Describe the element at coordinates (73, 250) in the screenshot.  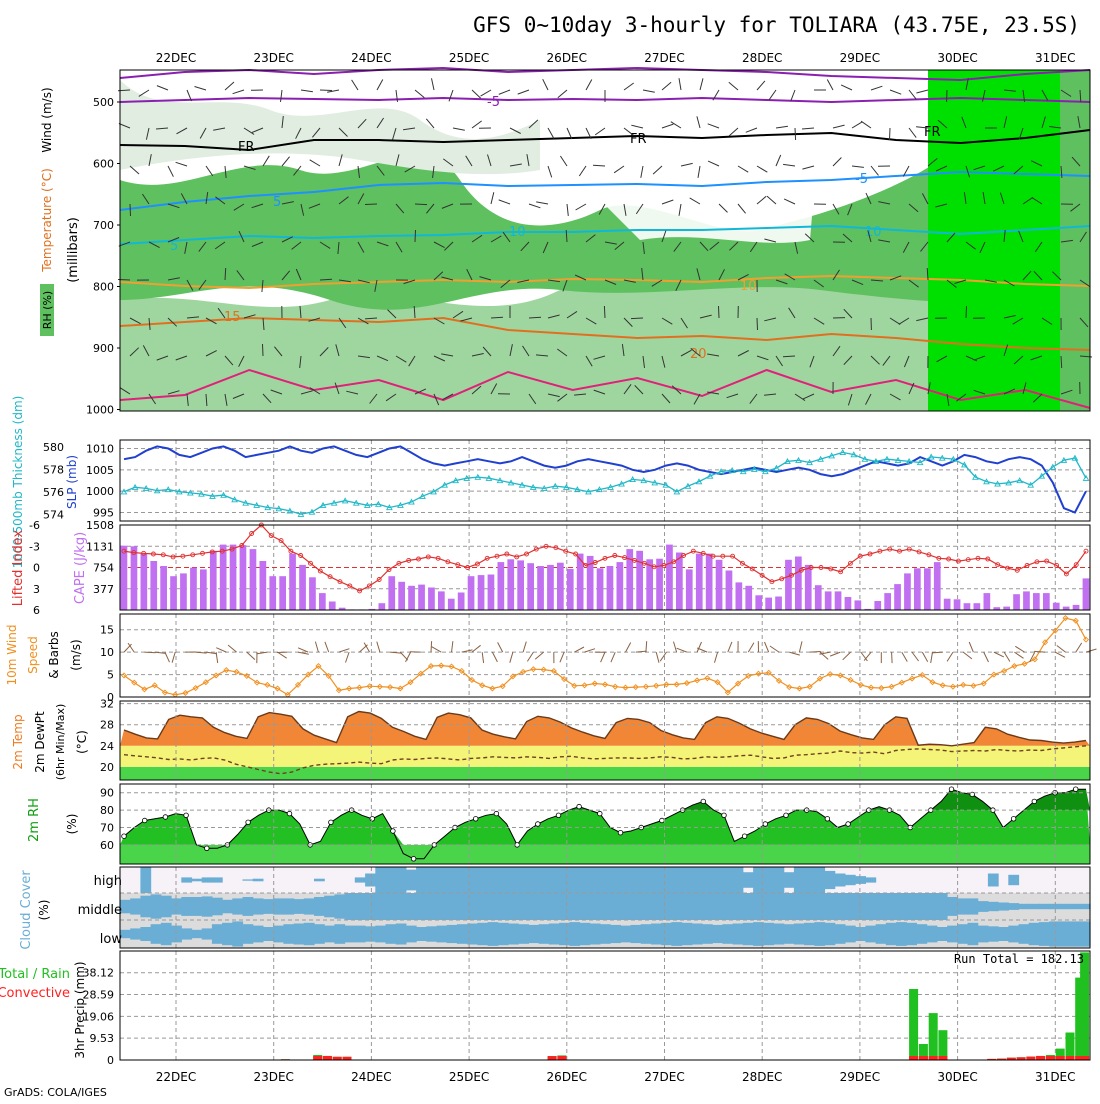
I see `millibars-axis-label: (millibars)` at that location.